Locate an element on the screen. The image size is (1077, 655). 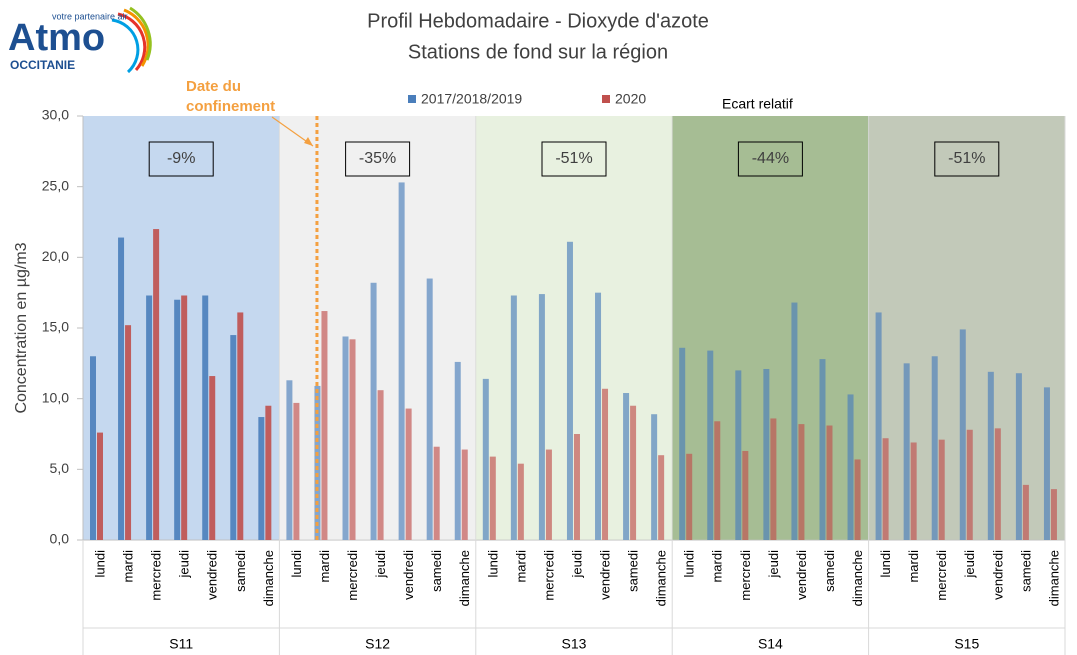
change-value: -35% is located at coordinates (377, 158).